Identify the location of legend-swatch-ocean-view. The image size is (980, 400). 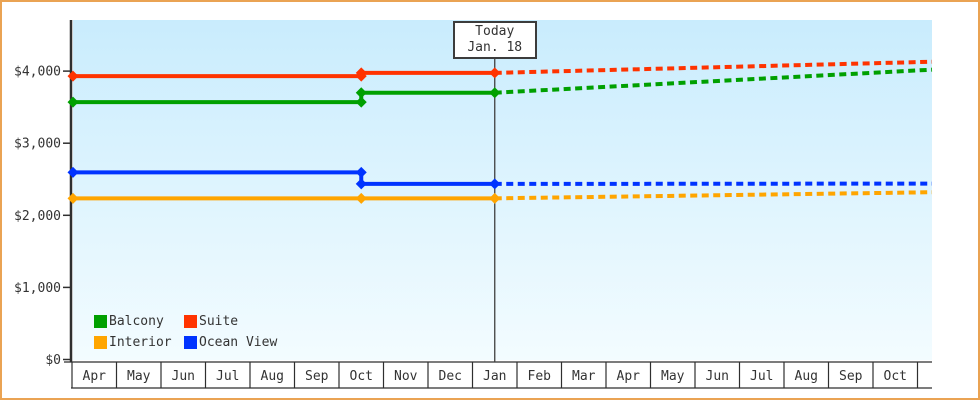
(190, 342).